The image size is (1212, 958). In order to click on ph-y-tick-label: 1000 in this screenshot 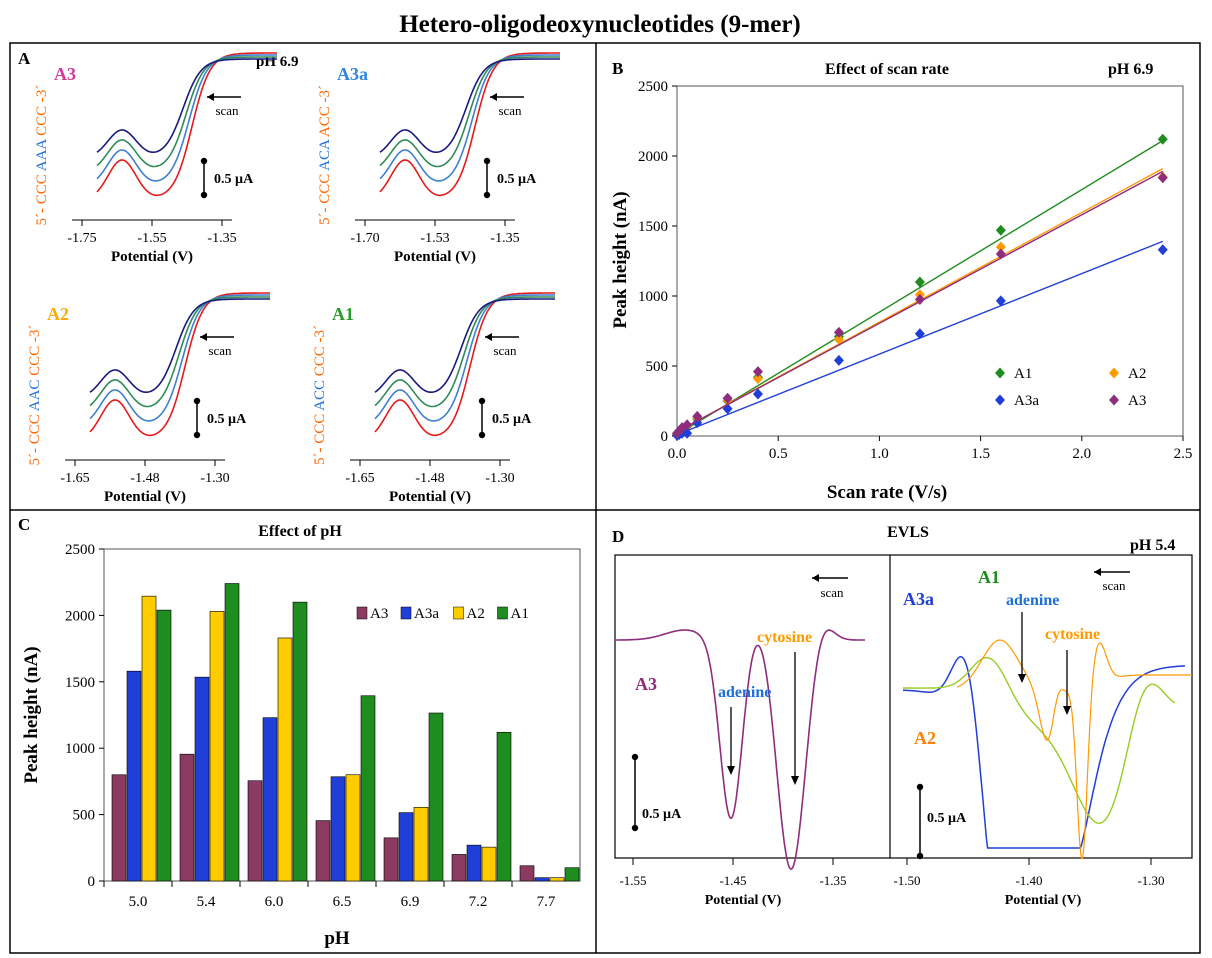, I will do `click(80, 749)`.